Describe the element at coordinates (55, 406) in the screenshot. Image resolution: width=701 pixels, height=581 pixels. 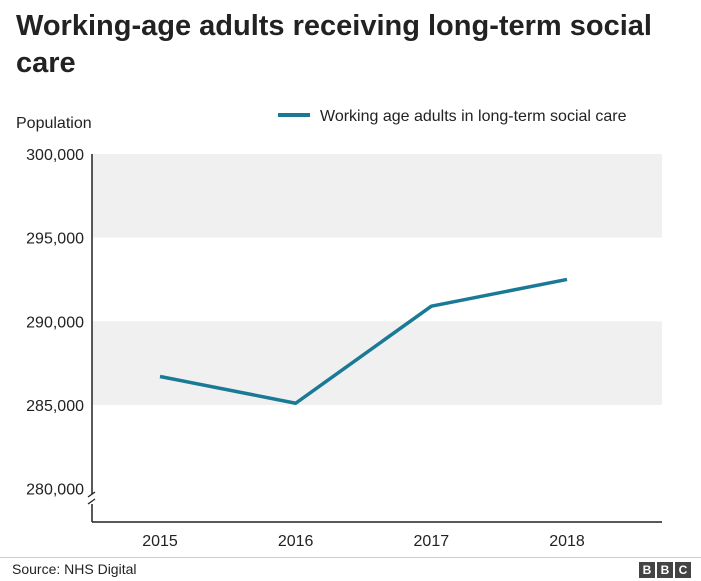
I see `y-tick-label: 285,000` at that location.